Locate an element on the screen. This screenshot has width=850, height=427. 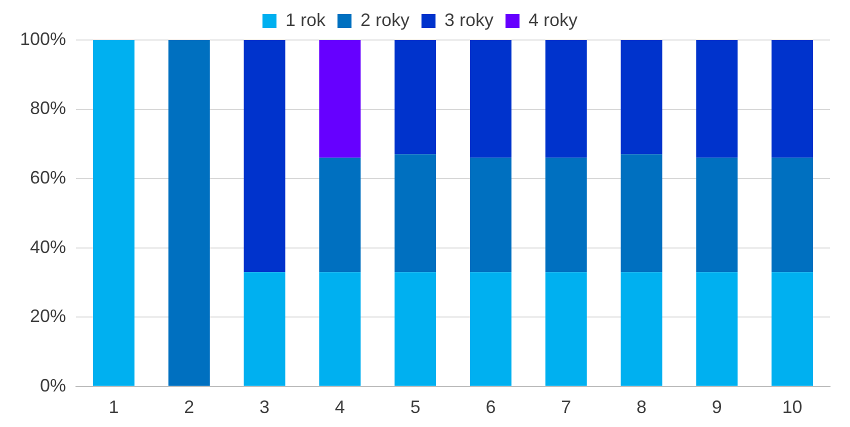
x-tick-label: 8 is located at coordinates (641, 407).